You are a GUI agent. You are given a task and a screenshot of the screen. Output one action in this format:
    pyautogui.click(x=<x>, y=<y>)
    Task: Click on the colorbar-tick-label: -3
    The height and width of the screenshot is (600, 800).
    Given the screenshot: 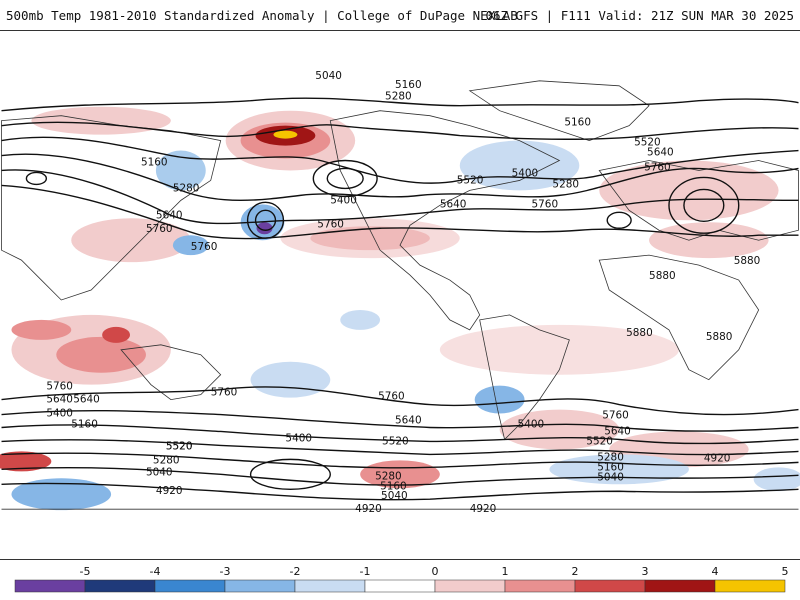 What is the action you would take?
    pyautogui.click(x=225, y=571)
    